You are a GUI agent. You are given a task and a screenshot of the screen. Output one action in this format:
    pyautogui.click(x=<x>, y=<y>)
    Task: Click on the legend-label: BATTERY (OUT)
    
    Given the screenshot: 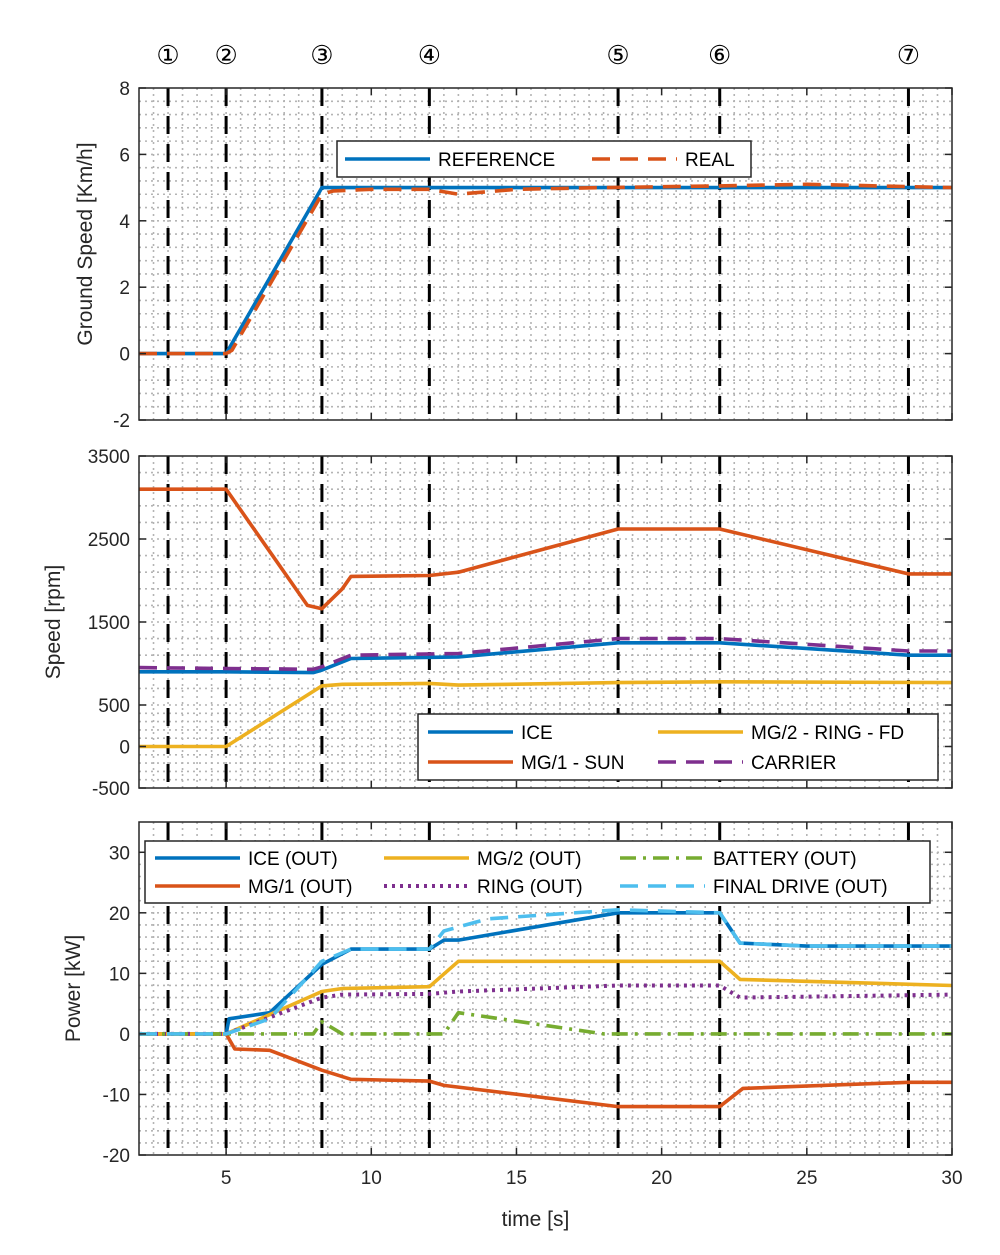 What is the action you would take?
    pyautogui.click(x=785, y=859)
    